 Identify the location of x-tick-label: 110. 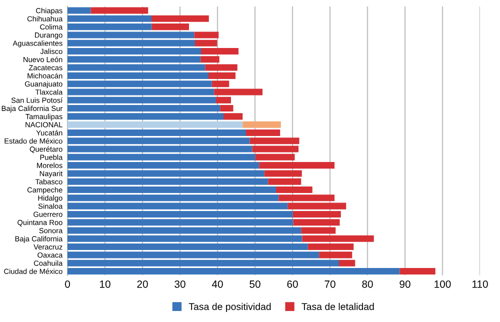
(480, 284).